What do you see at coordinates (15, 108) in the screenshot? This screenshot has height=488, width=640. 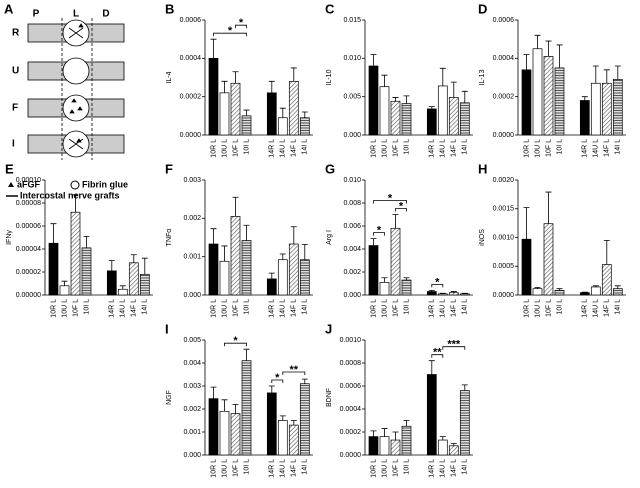 I see `row-label: F` at bounding box center [15, 108].